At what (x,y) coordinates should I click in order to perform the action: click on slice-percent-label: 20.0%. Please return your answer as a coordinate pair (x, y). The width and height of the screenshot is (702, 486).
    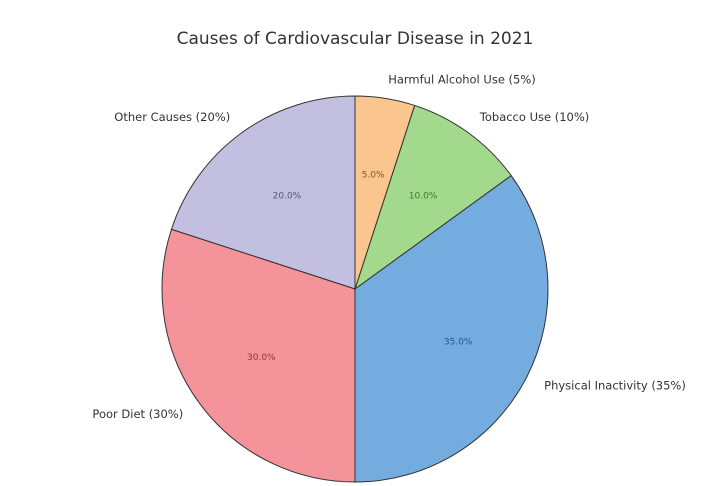
    Looking at the image, I should click on (287, 196).